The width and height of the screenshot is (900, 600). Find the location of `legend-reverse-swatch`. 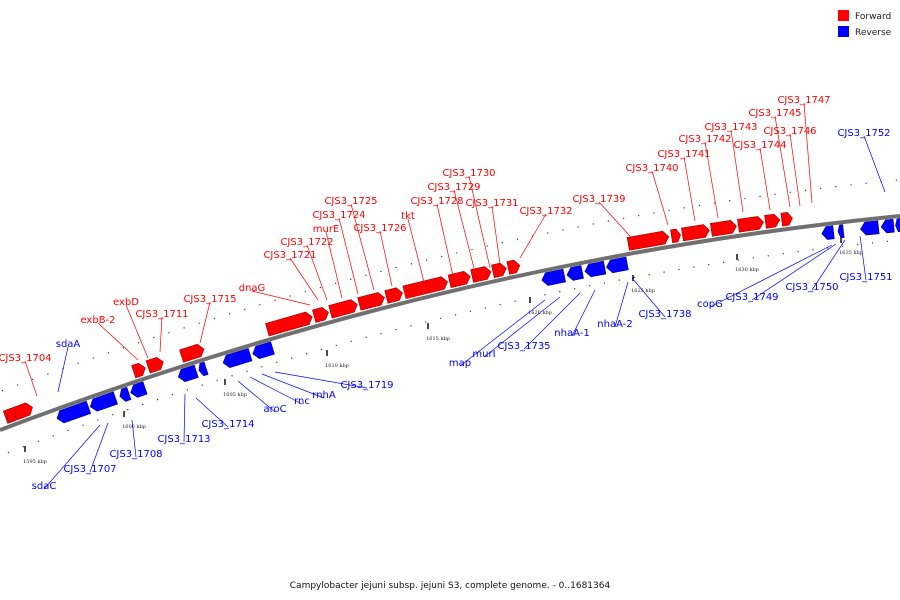

legend-reverse-swatch is located at coordinates (843, 31).